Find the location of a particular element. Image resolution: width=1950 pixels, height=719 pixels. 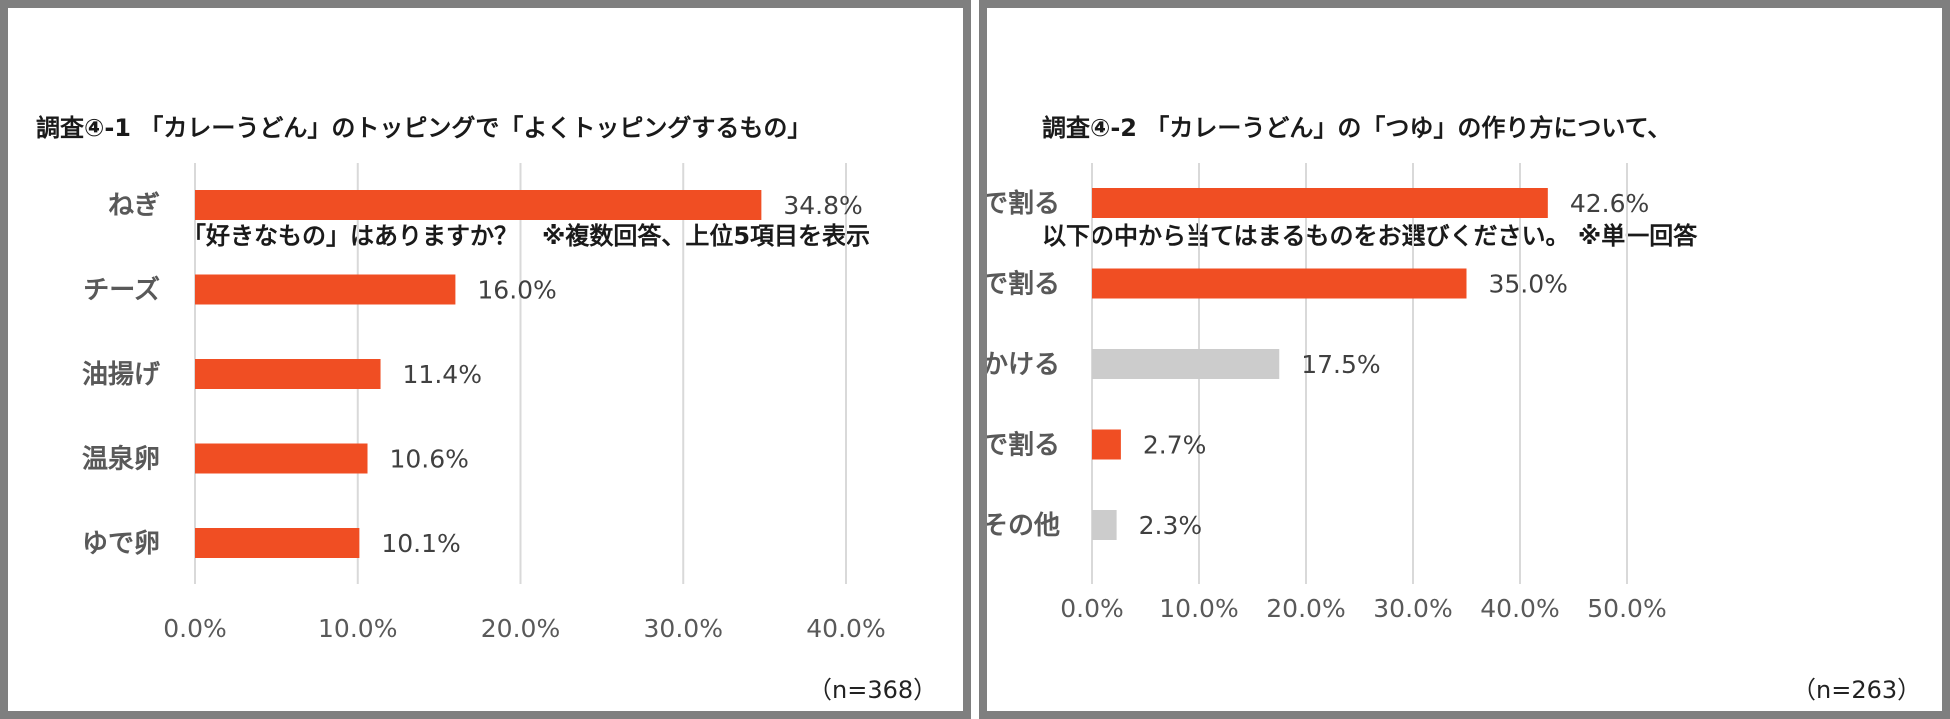

category-label: 油揚げ is located at coordinates (121, 375).